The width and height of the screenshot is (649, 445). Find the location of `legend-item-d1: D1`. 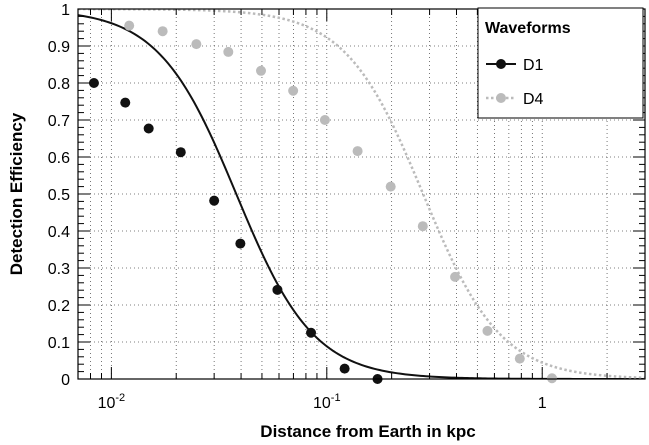

legend-item-d1: D1 is located at coordinates (515, 65).